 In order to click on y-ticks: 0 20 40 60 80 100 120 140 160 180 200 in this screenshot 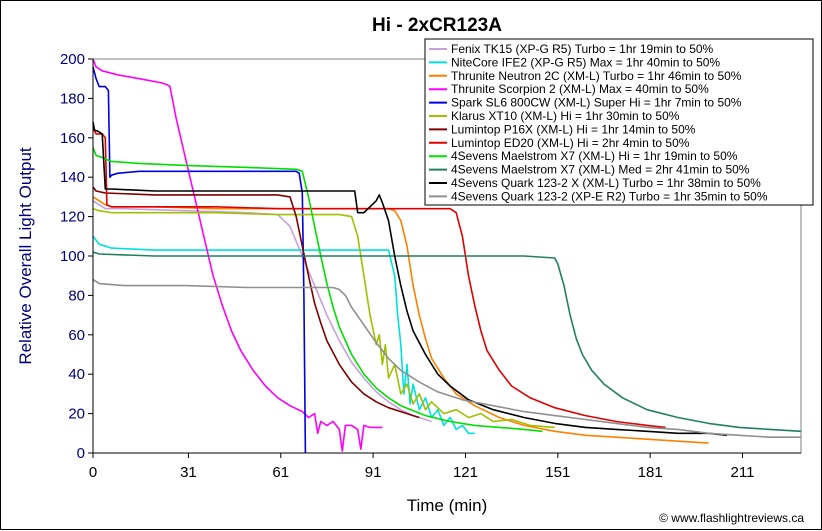, I will do `click(76, 256)`.